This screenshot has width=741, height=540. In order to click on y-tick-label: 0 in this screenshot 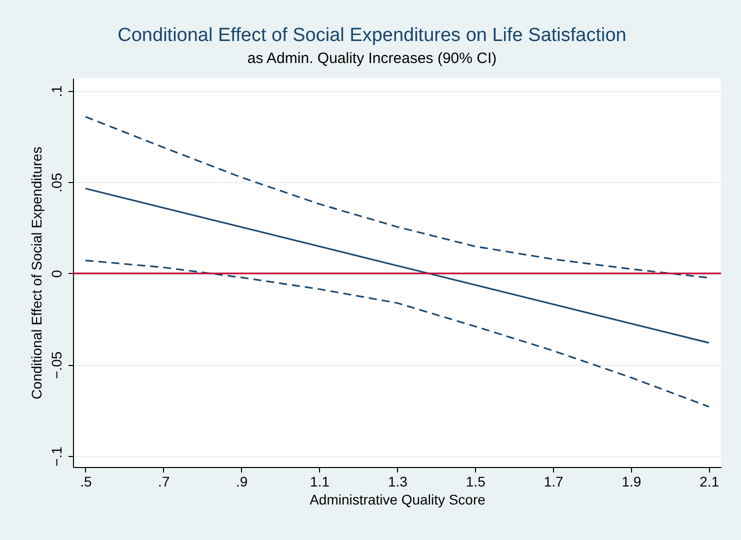, I will do `click(56, 274)`.